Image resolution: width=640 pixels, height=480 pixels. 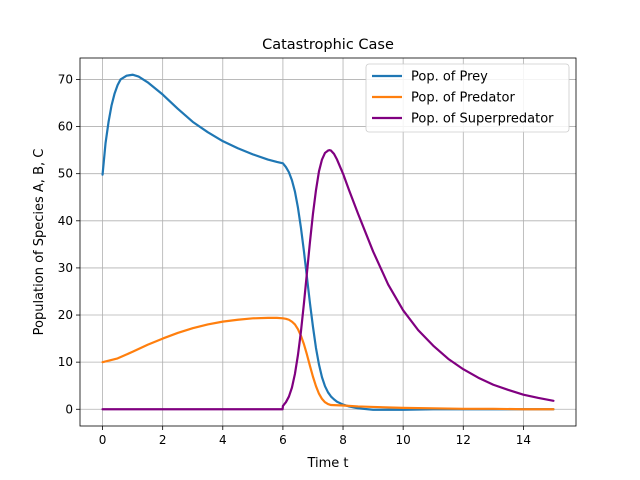 What do you see at coordinates (65, 79) in the screenshot?
I see `y-tick-label: 70` at bounding box center [65, 79].